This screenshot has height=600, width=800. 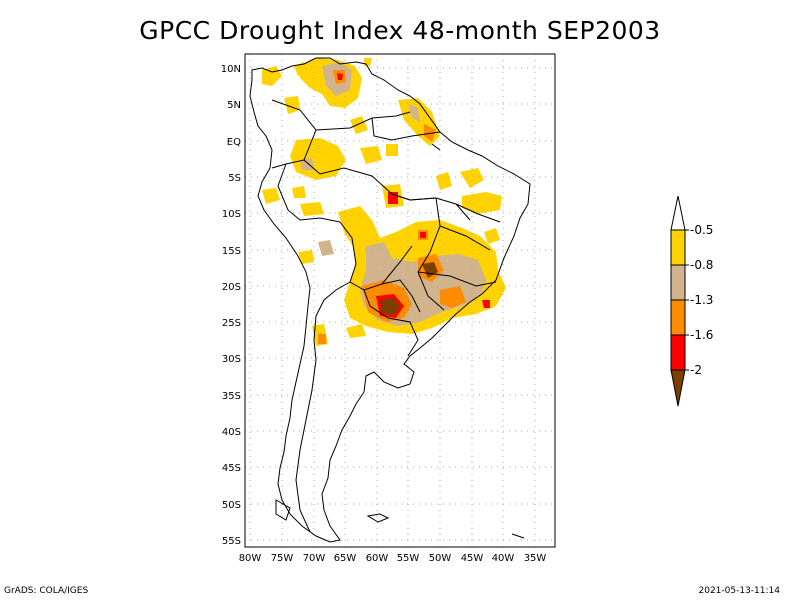 I want to click on color-legend: -0.5 -0.8 -1.3 -1.6 -2, so click(x=691, y=301).